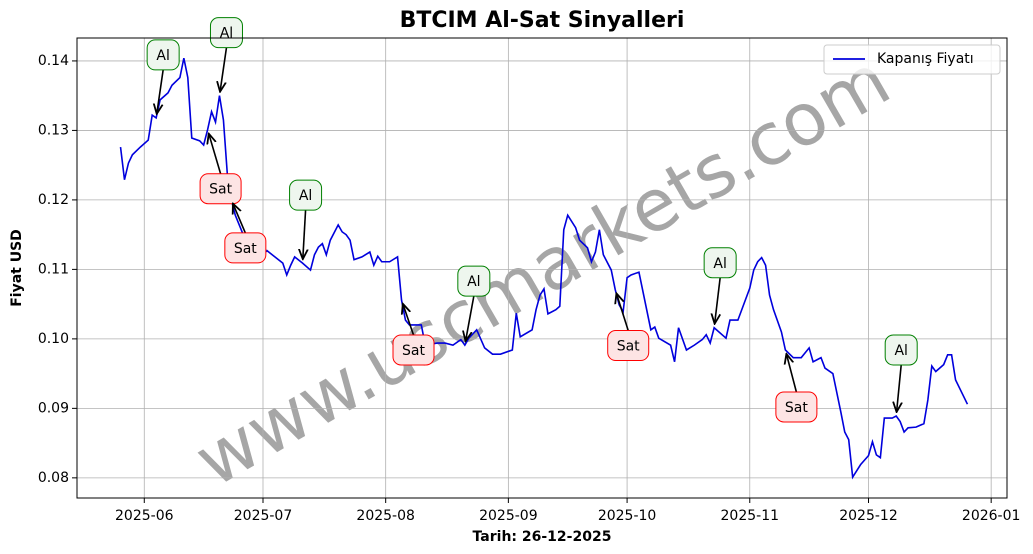 Image resolution: width=1033 pixels, height=554 pixels. Describe the element at coordinates (53, 339) in the screenshot. I see `y-tick-label: 0.10` at that location.